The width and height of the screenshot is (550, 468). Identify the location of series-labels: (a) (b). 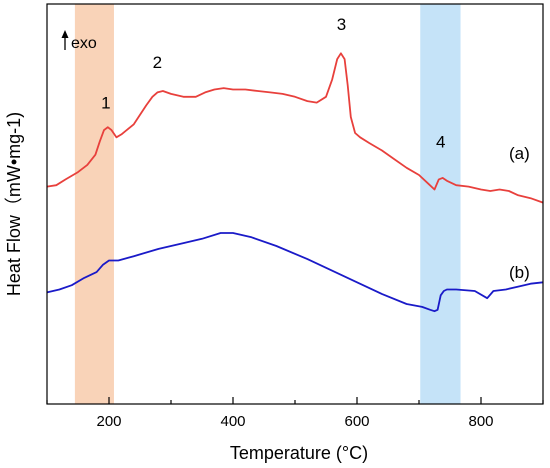
(519, 213).